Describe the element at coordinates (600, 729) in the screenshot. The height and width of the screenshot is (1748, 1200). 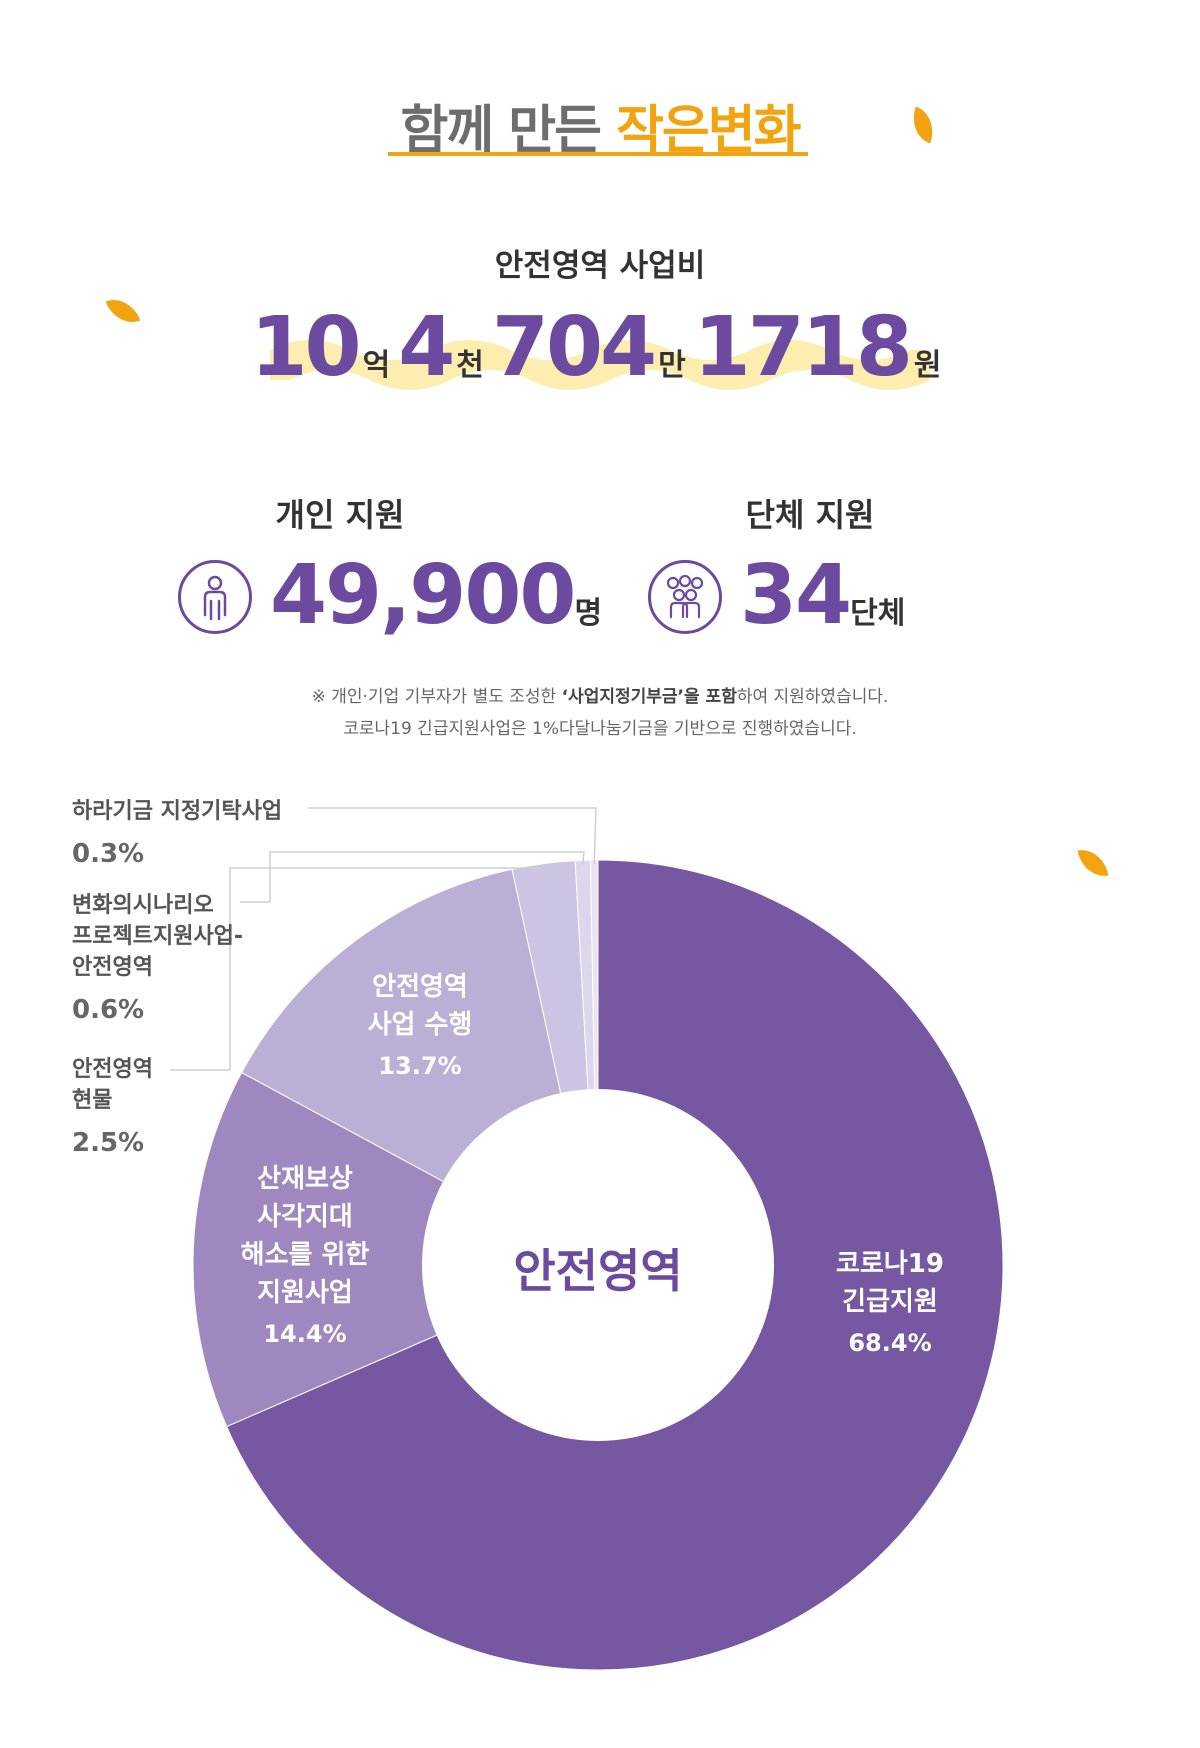
I see `note-line-2: 코로나19 긴급지원사업은 1%다달나눔기금을 기반으로 진행하였습니다.` at that location.